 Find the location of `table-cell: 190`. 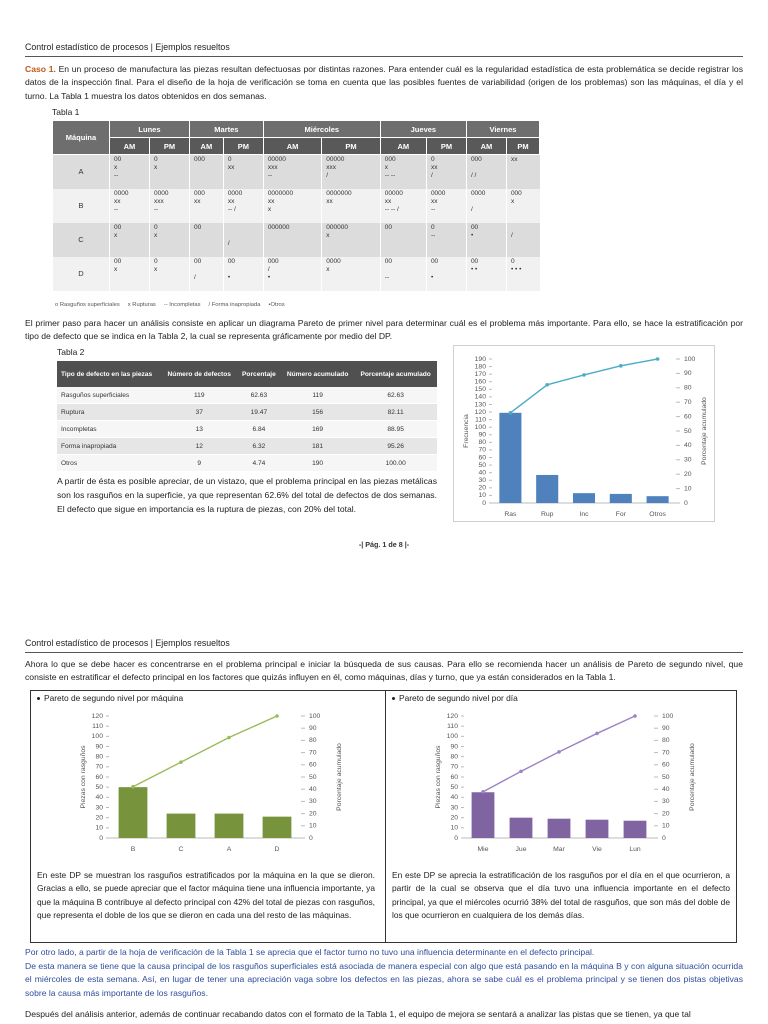

table-cell: 190 is located at coordinates (317, 463).